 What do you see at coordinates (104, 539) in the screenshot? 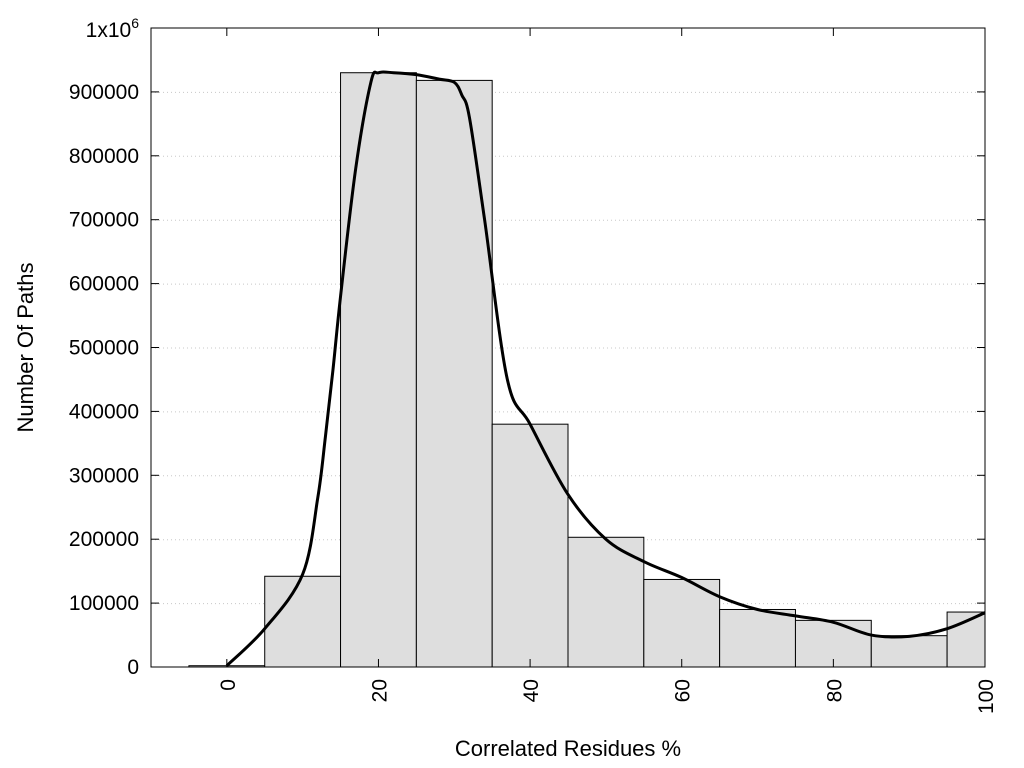
I see `y-tick-label: 200000` at bounding box center [104, 539].